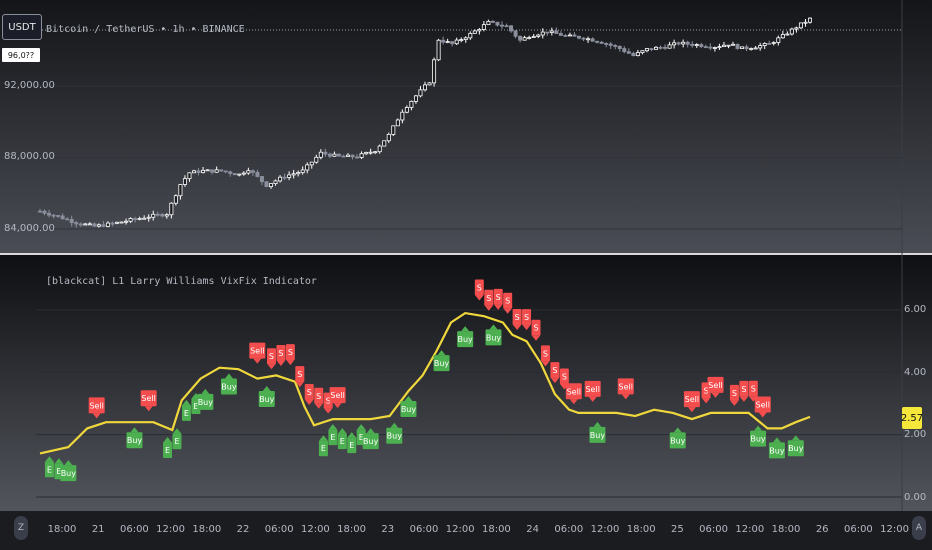  What do you see at coordinates (22, 27) in the screenshot?
I see `symbol-badge: USDT` at bounding box center [22, 27].